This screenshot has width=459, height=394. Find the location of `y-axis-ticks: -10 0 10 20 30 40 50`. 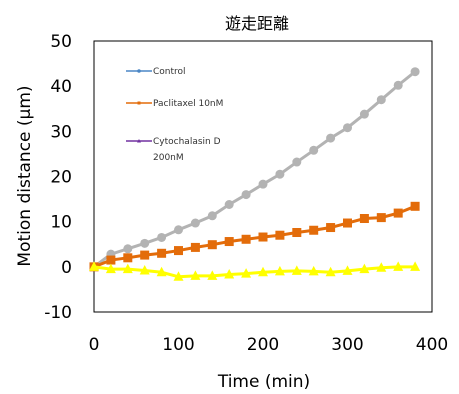

y-axis-ticks: -10 0 10 20 30 40 50 is located at coordinates (58, 177).